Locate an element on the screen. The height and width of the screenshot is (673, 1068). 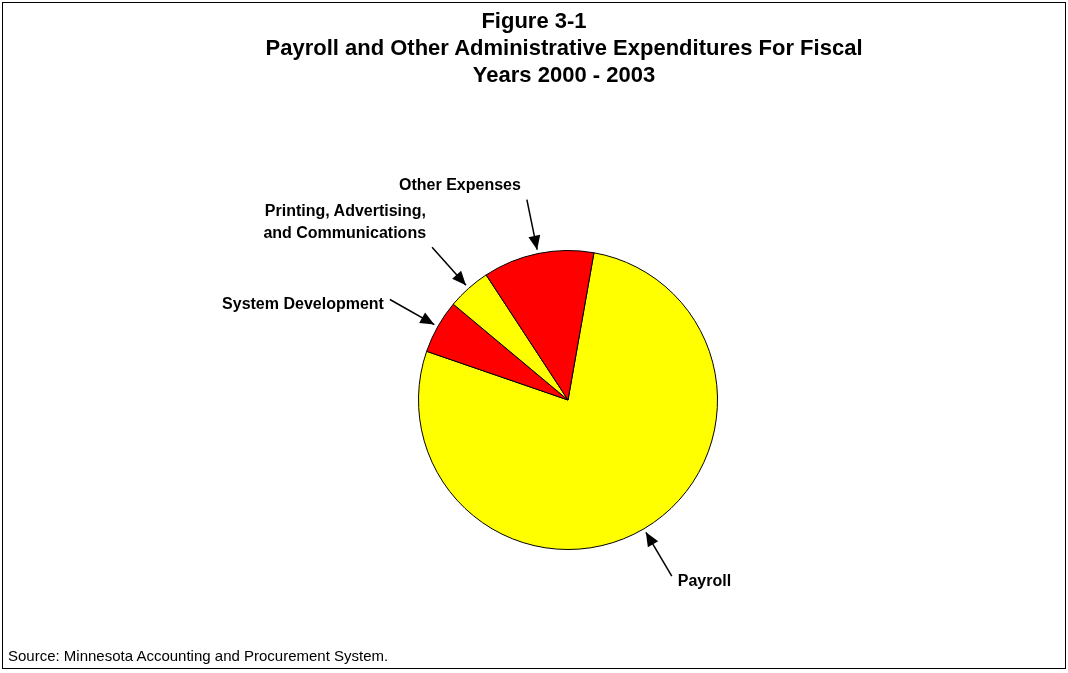
chart-subtitle: Payroll and Other Administrative Expenditures For Fiscal Years 2000 - 2003 is located at coordinates (564, 61).